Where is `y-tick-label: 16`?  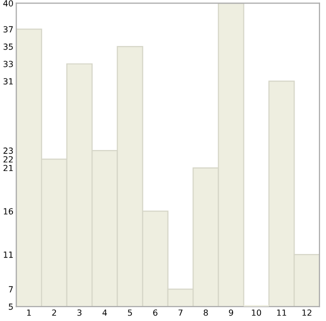 y-tick-label: 16 is located at coordinates (8, 211).